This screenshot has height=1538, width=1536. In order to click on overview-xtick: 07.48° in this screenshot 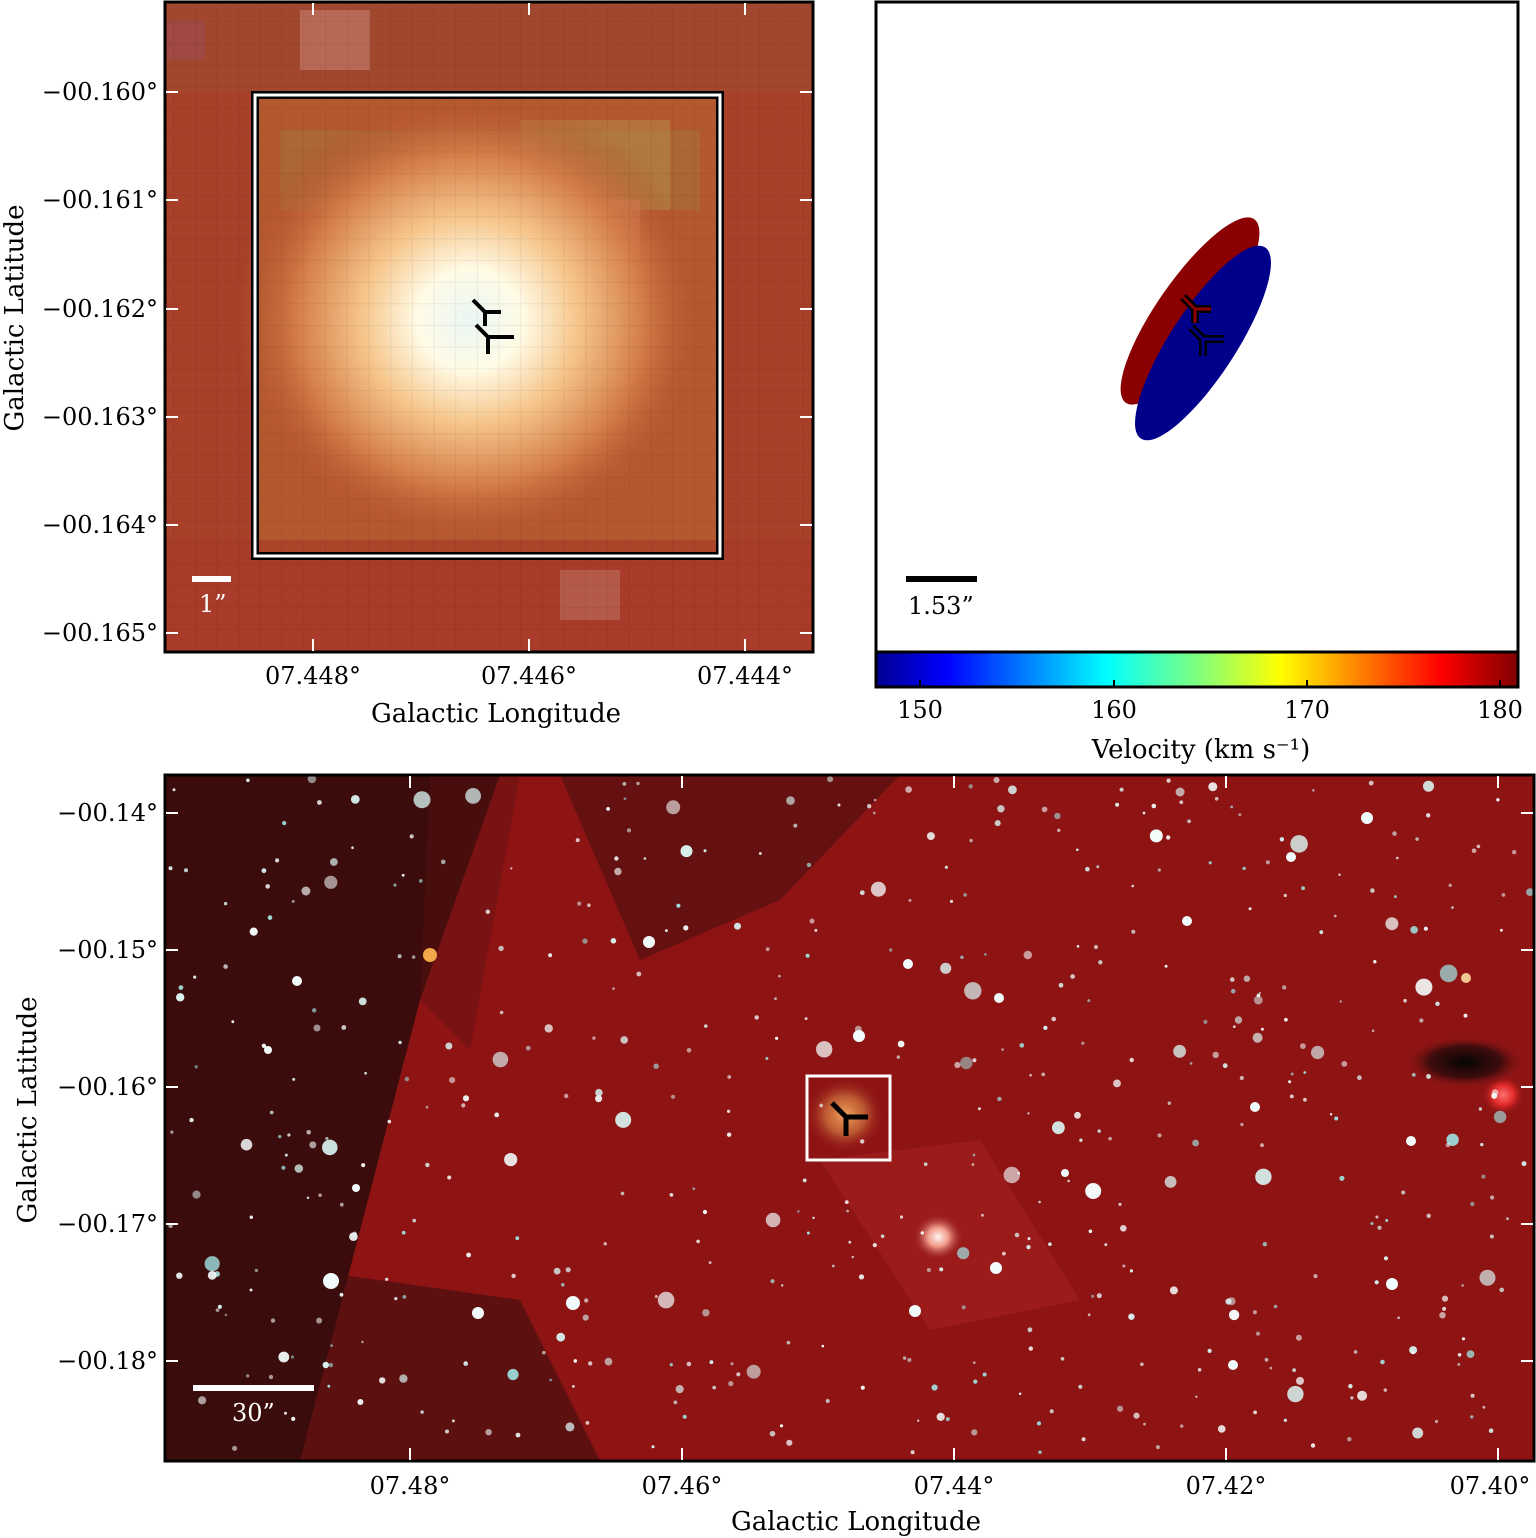, I will do `click(410, 1486)`.